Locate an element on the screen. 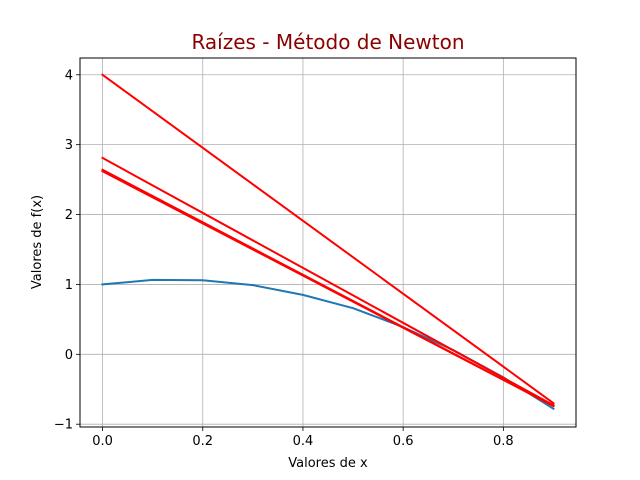 Image resolution: width=640 pixels, height=480 pixels. x-tick-label: 0.2 is located at coordinates (202, 441).